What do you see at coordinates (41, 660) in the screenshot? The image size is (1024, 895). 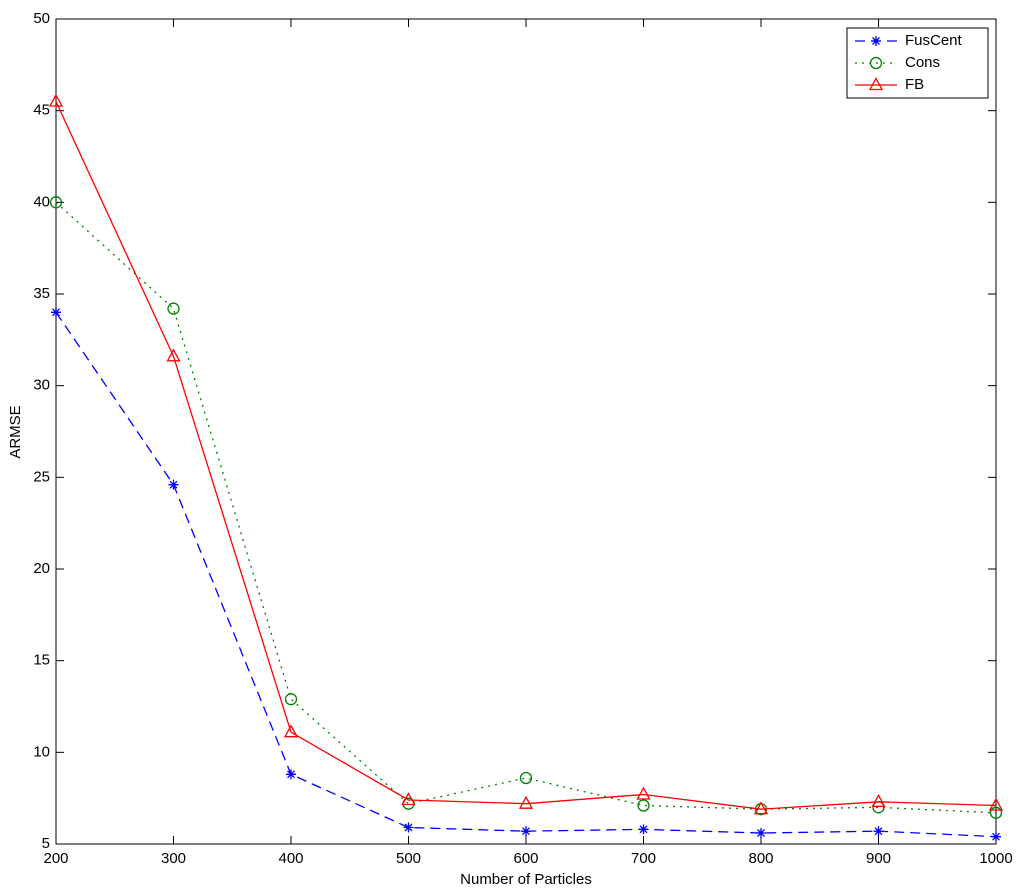 I see `y-tick-label: 15` at bounding box center [41, 660].